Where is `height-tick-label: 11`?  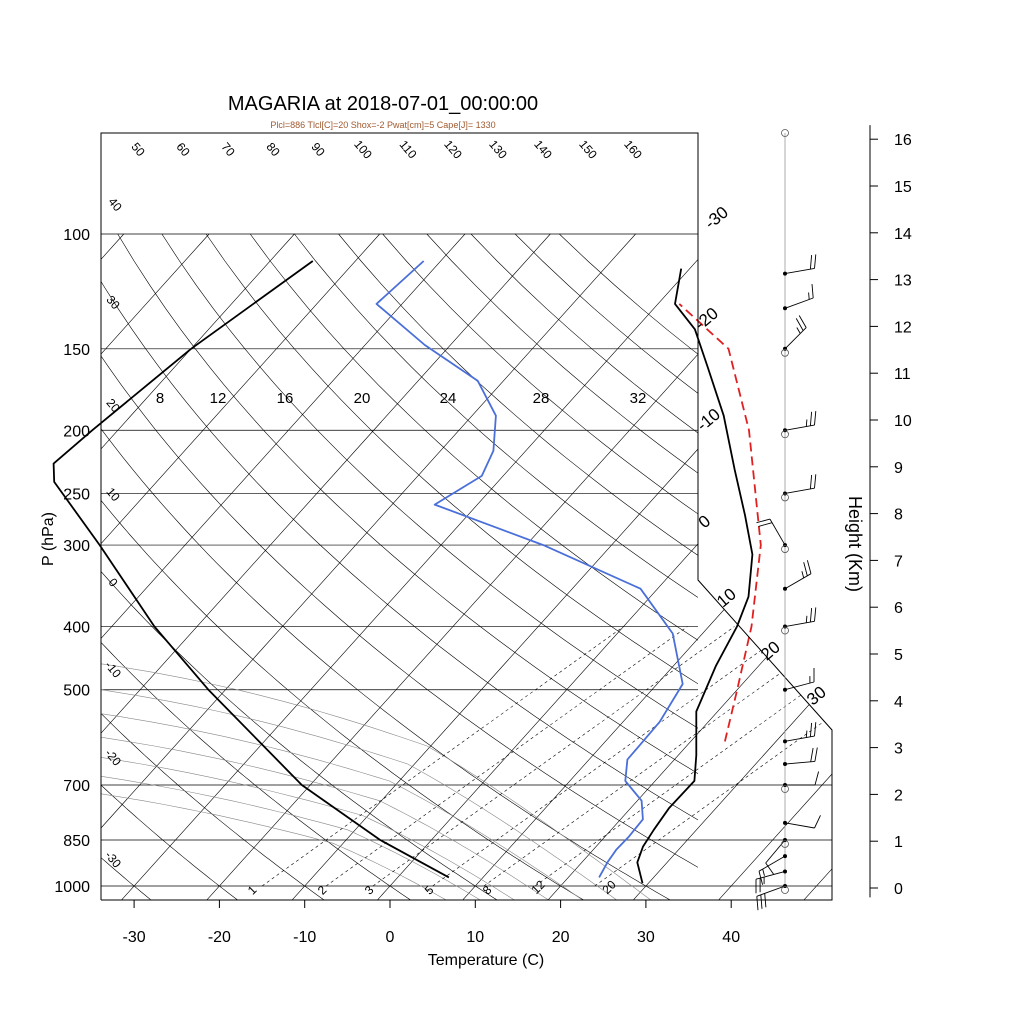
height-tick-label: 11 is located at coordinates (902, 374).